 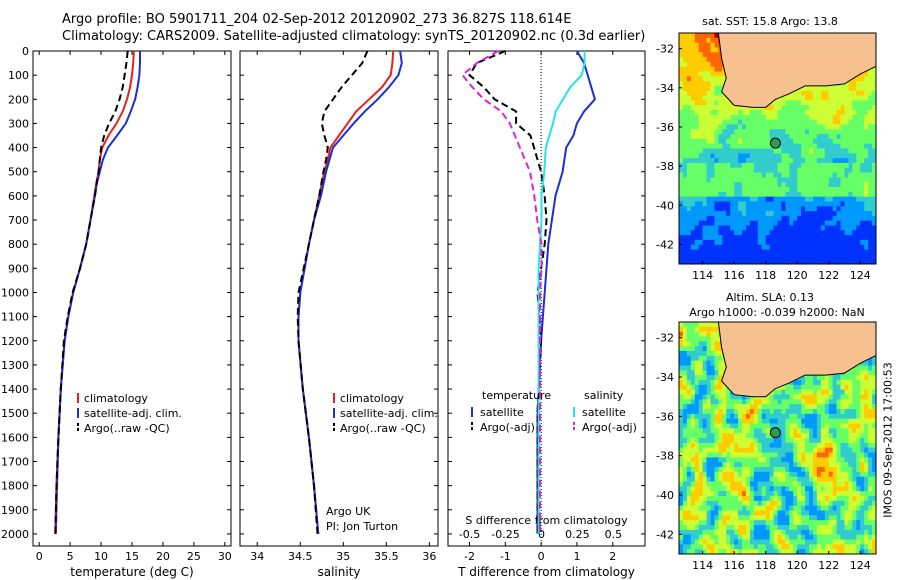 What do you see at coordinates (507, 427) in the screenshot?
I see `legend-entry: Argo(-adj)` at bounding box center [507, 427].